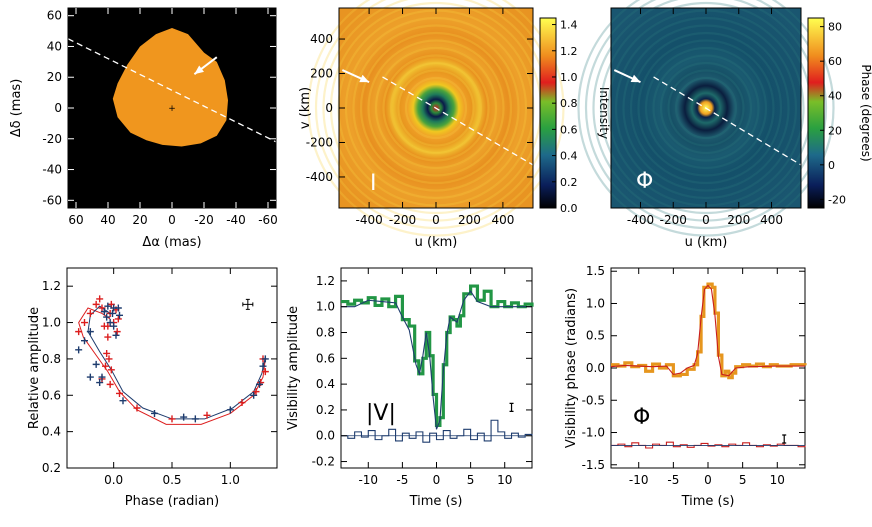 The width and height of the screenshot is (872, 527). What do you see at coordinates (707, 330) in the screenshot?
I see `model-line` at bounding box center [707, 330].